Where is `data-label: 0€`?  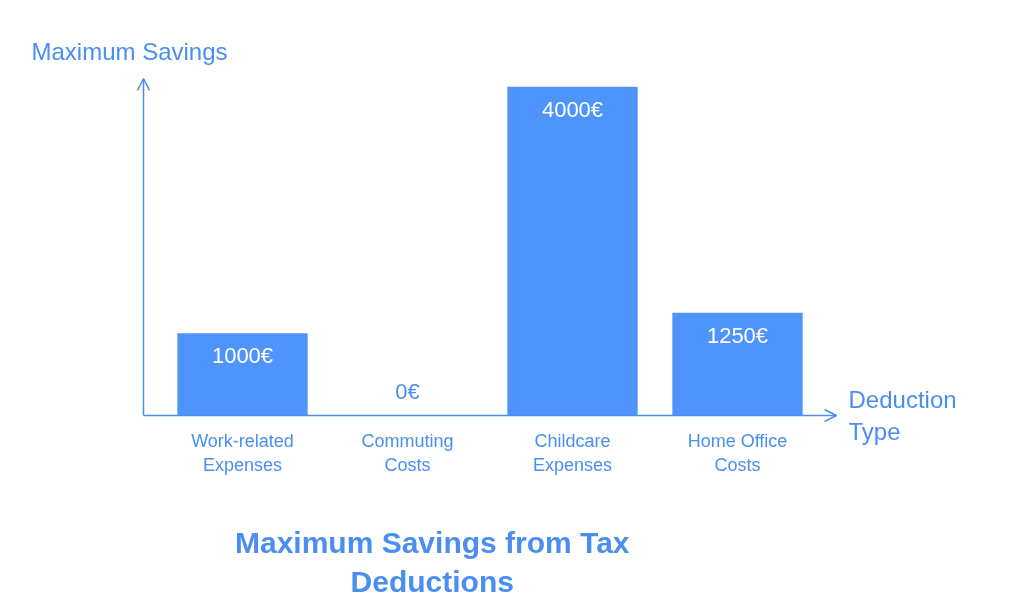 data-label: 0€ is located at coordinates (407, 391).